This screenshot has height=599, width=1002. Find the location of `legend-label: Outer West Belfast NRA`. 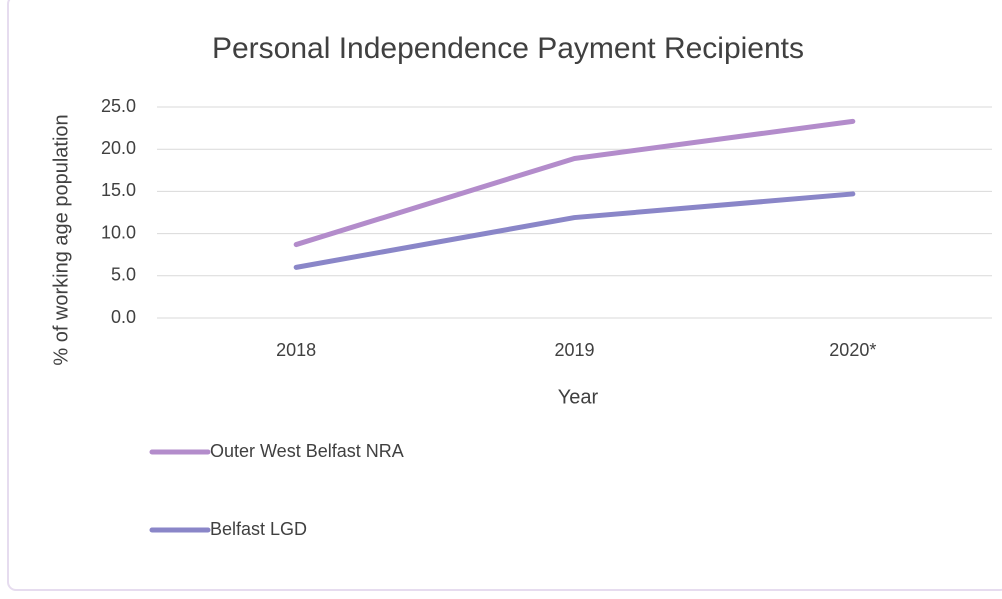

legend-label: Outer West Belfast NRA is located at coordinates (307, 451).